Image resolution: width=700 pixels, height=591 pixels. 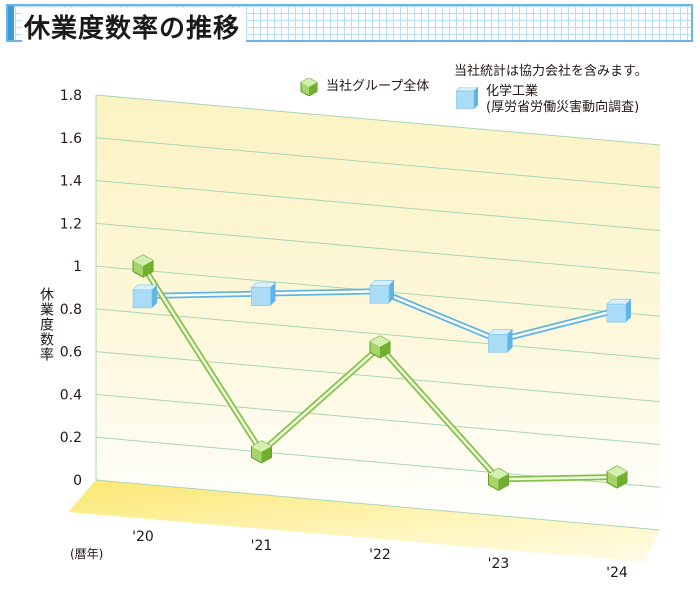 What do you see at coordinates (71, 395) in the screenshot?
I see `y-tick-label: 0.4` at bounding box center [71, 395].